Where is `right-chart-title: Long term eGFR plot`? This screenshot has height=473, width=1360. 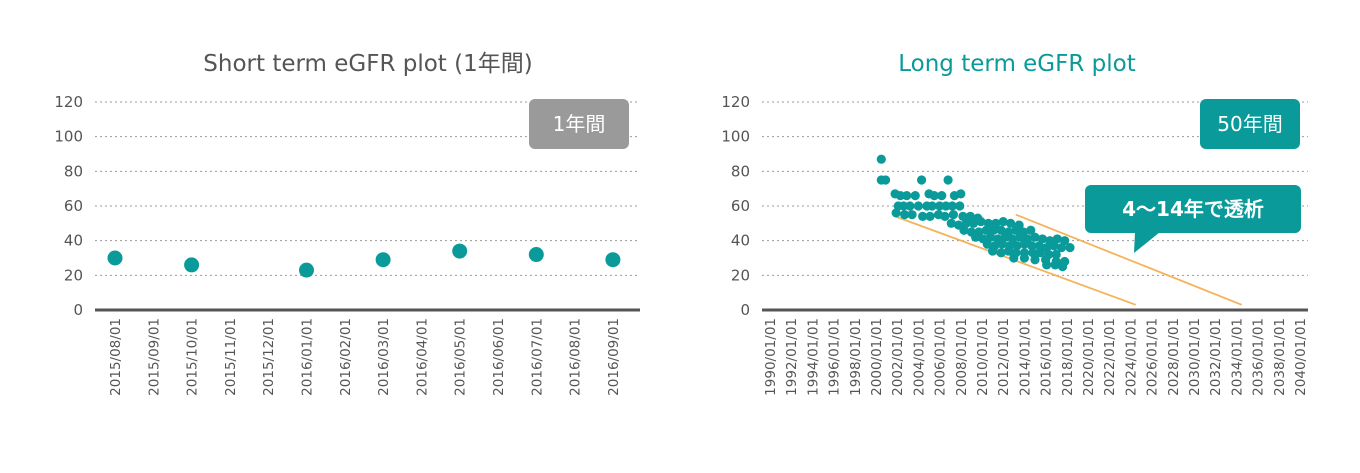 right-chart-title: Long term eGFR plot is located at coordinates (1016, 64).